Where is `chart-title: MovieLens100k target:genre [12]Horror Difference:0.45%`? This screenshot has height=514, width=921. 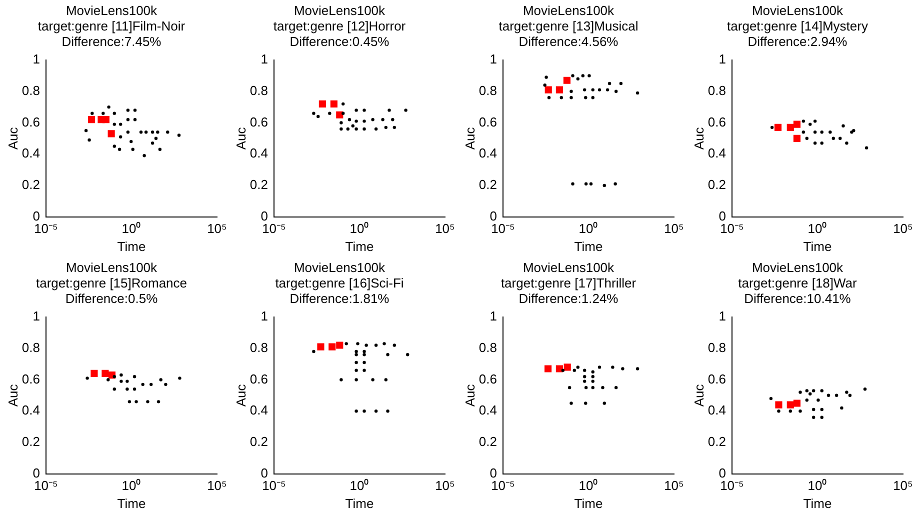 chart-title: MovieLens100k target:genre [12]Horror Difference:0.45% is located at coordinates (339, 26).